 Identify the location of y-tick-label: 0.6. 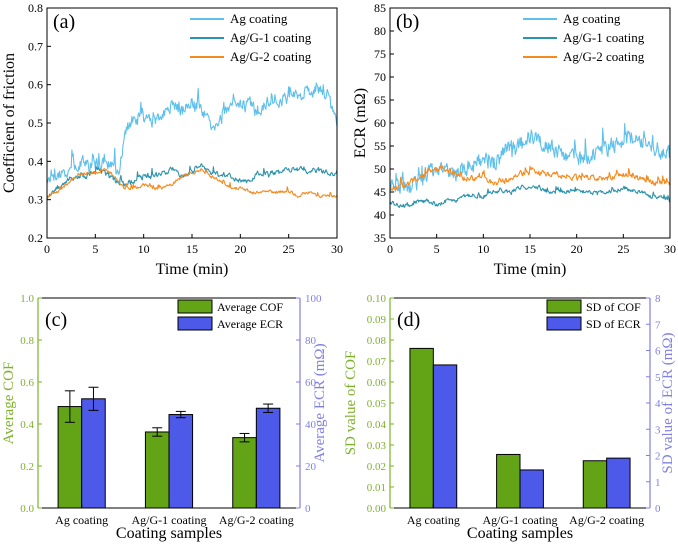
(35, 85).